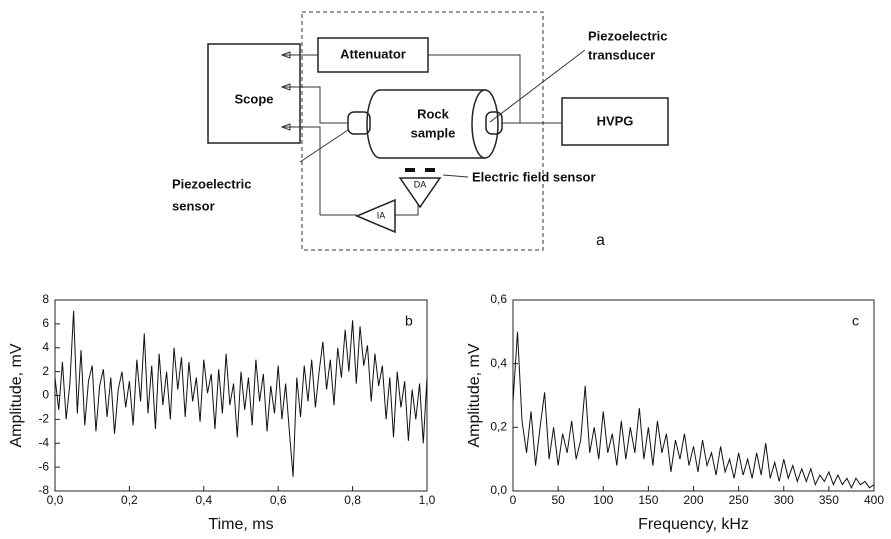  What do you see at coordinates (45, 299) in the screenshot?
I see `y-tick-label: 8` at bounding box center [45, 299].